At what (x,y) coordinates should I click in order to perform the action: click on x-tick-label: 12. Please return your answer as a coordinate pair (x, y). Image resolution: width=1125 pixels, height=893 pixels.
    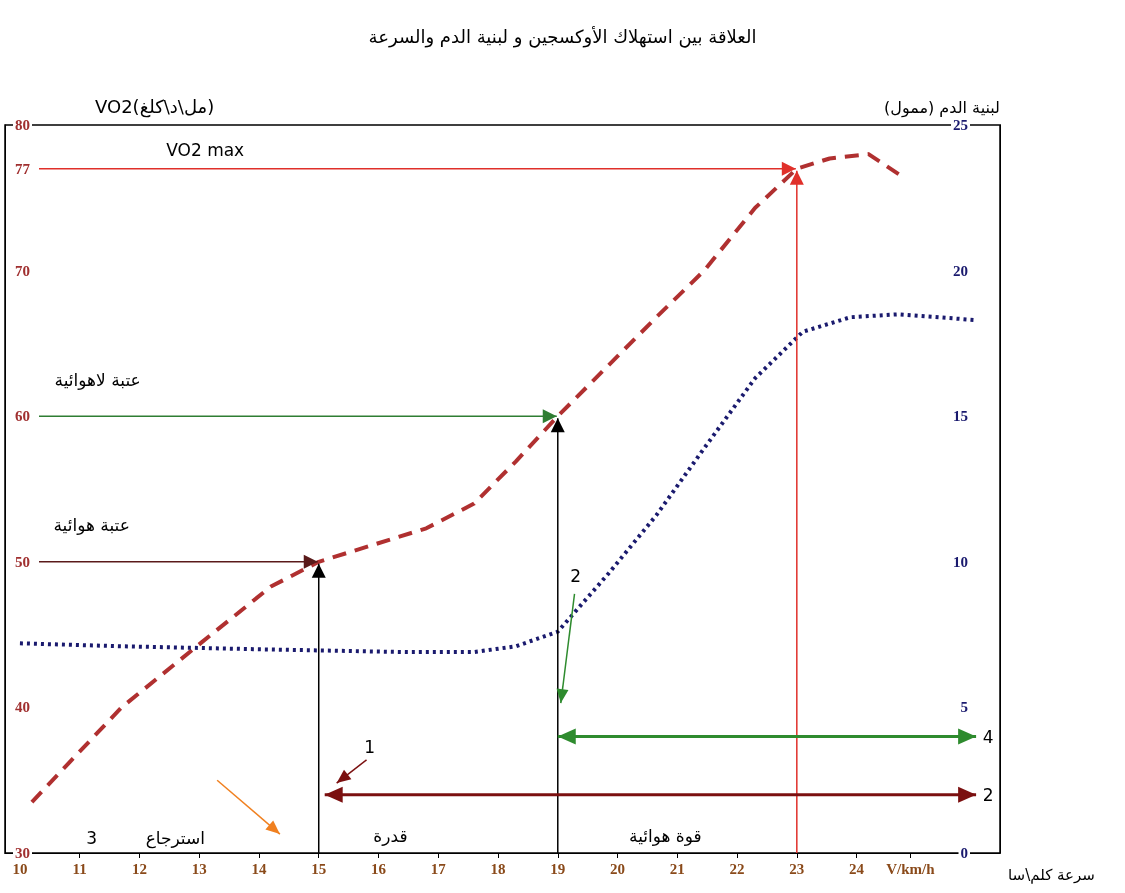
    Looking at the image, I should click on (139, 868).